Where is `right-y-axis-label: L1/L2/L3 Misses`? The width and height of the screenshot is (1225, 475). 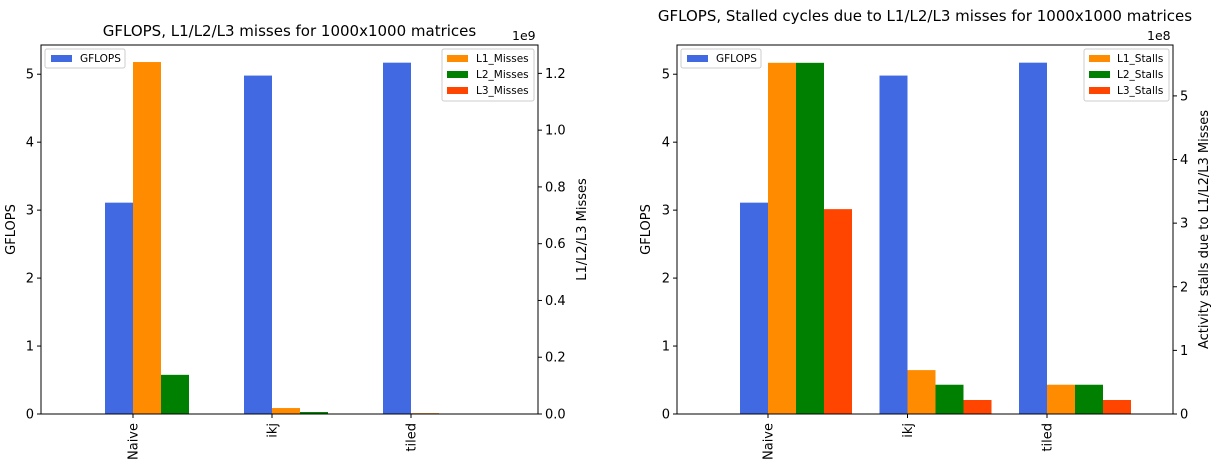 right-y-axis-label: L1/L2/L3 Misses is located at coordinates (582, 229).